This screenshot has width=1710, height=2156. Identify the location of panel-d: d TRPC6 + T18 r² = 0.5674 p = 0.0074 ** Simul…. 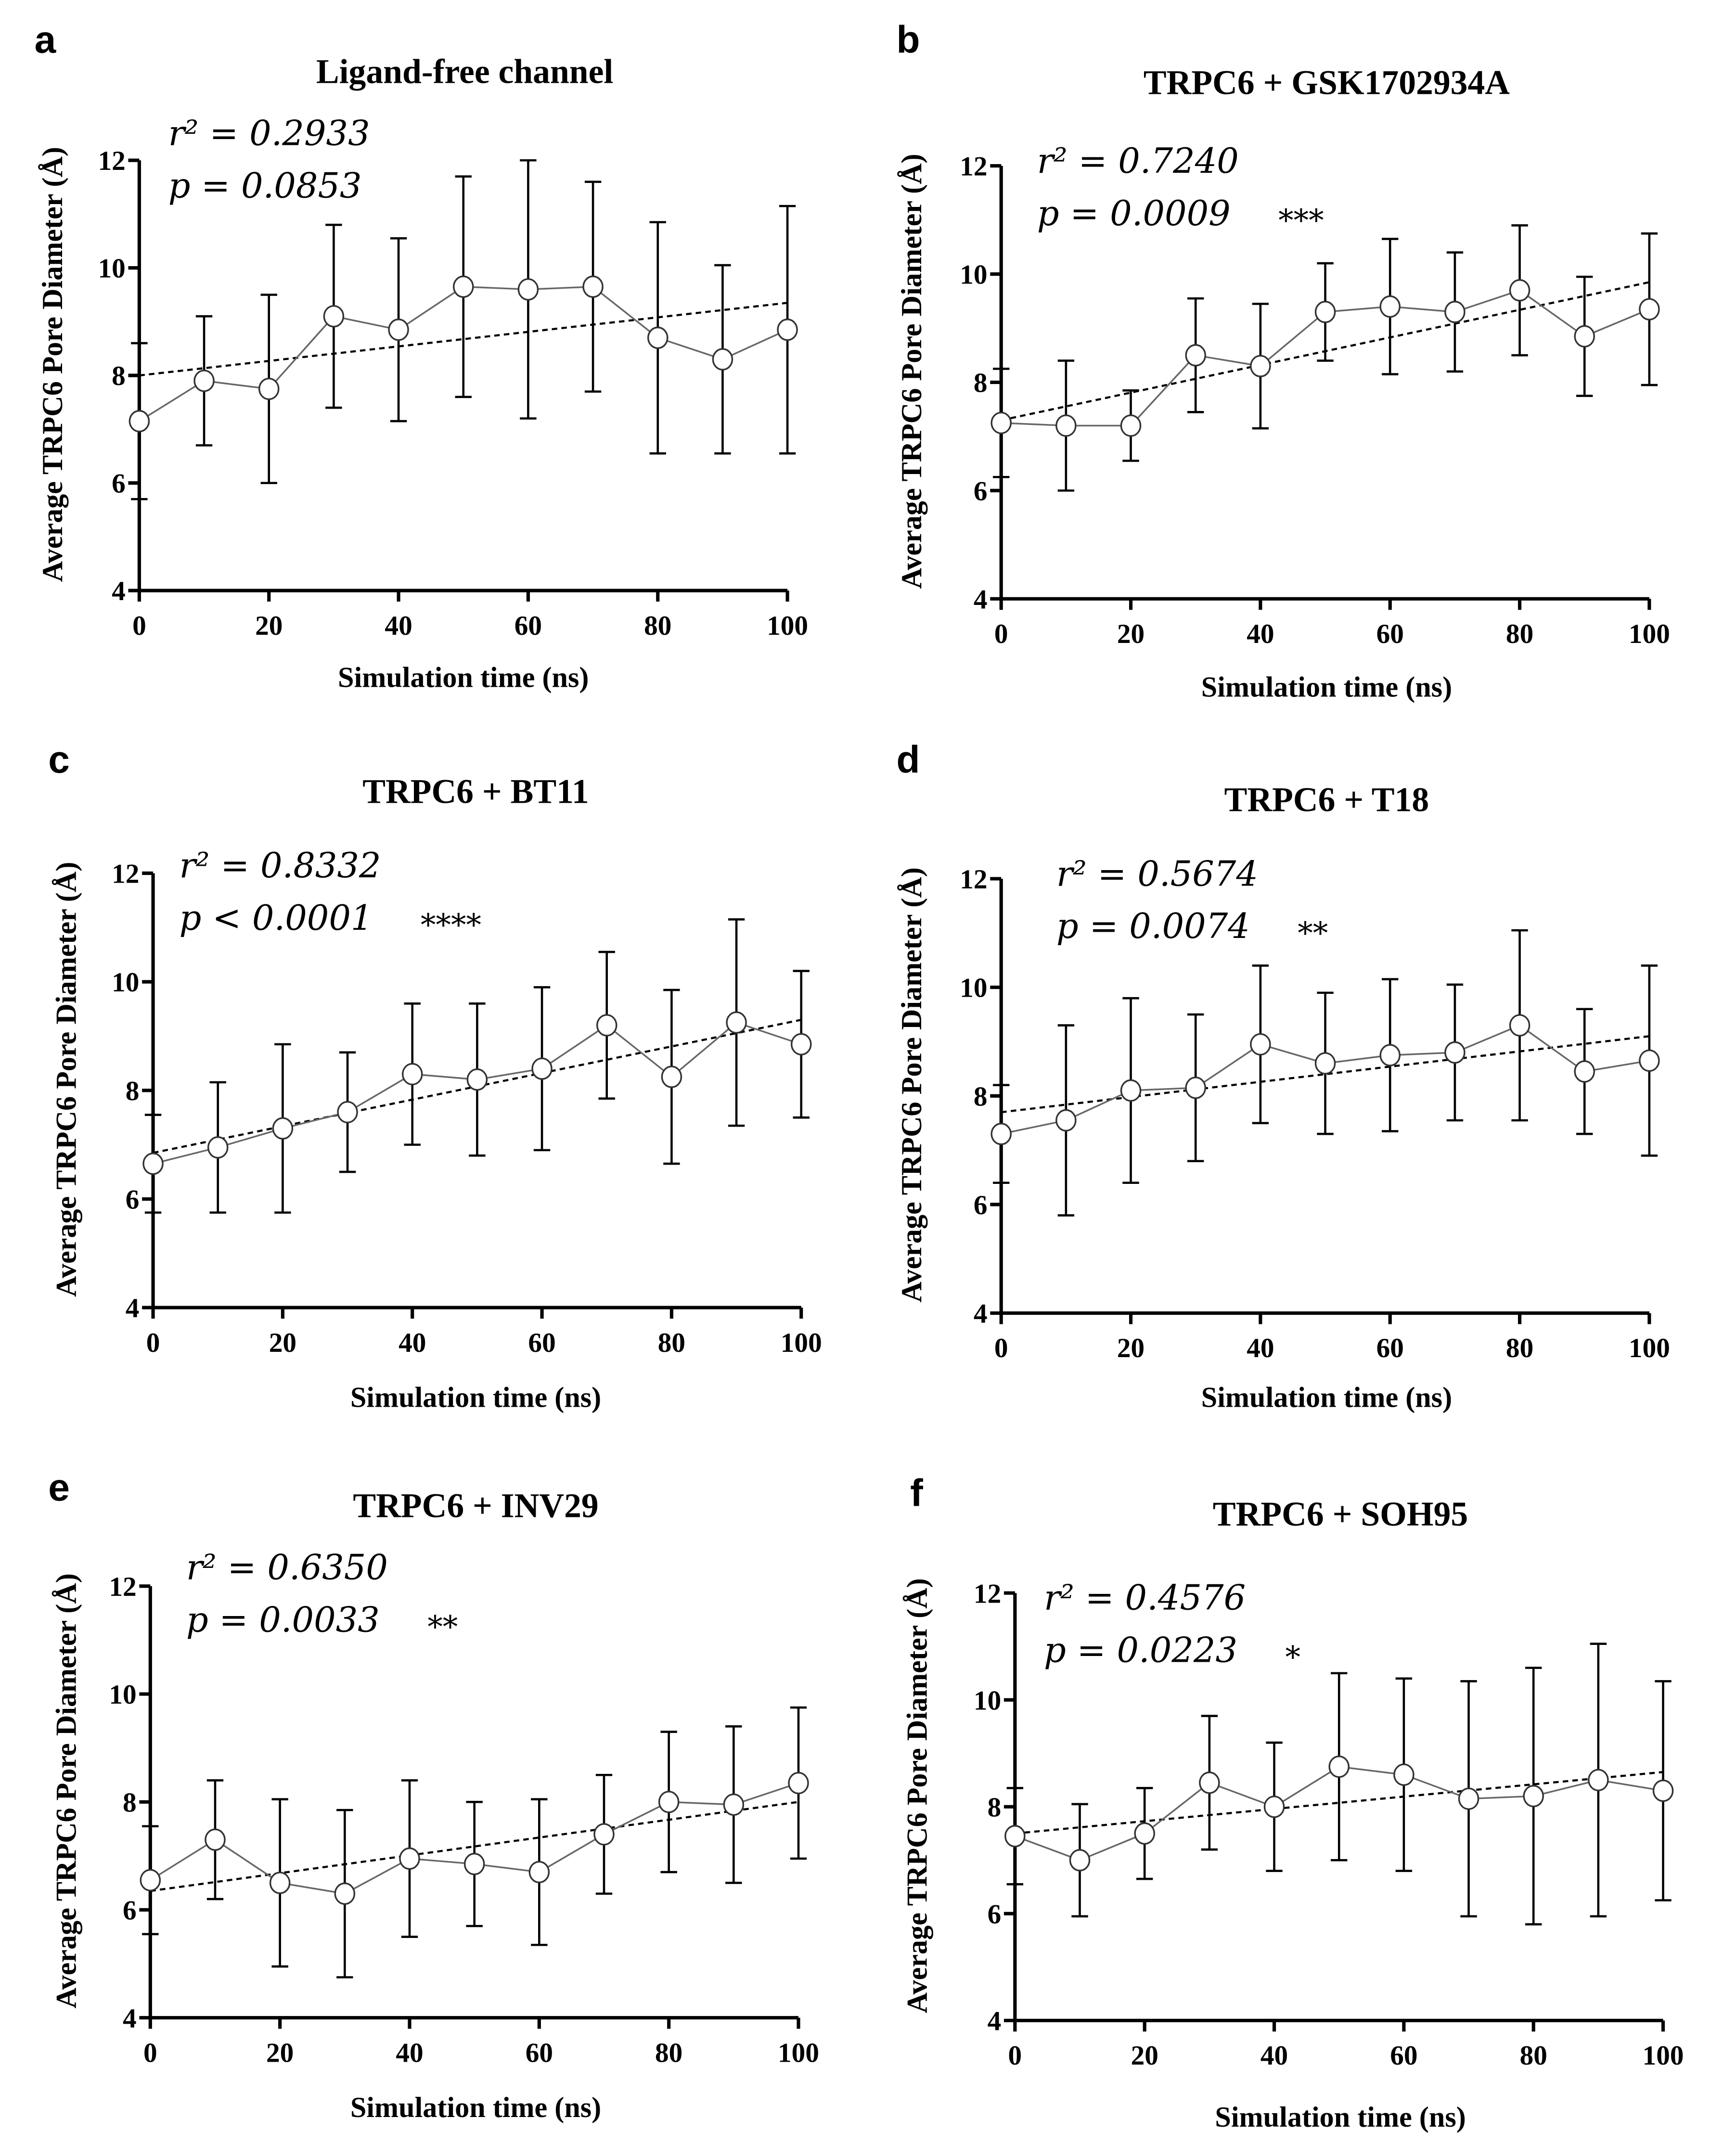
(1283, 1075).